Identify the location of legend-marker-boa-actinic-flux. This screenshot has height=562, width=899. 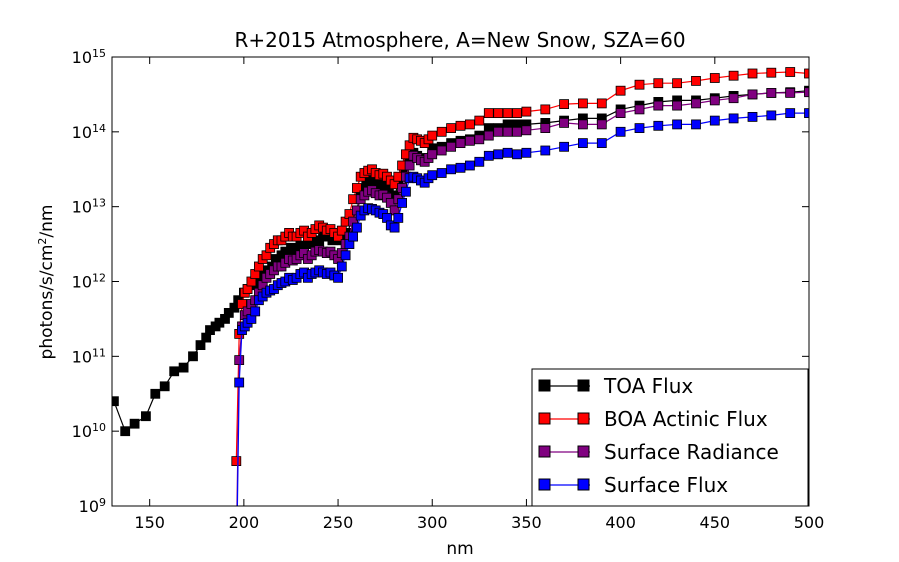
(544, 418).